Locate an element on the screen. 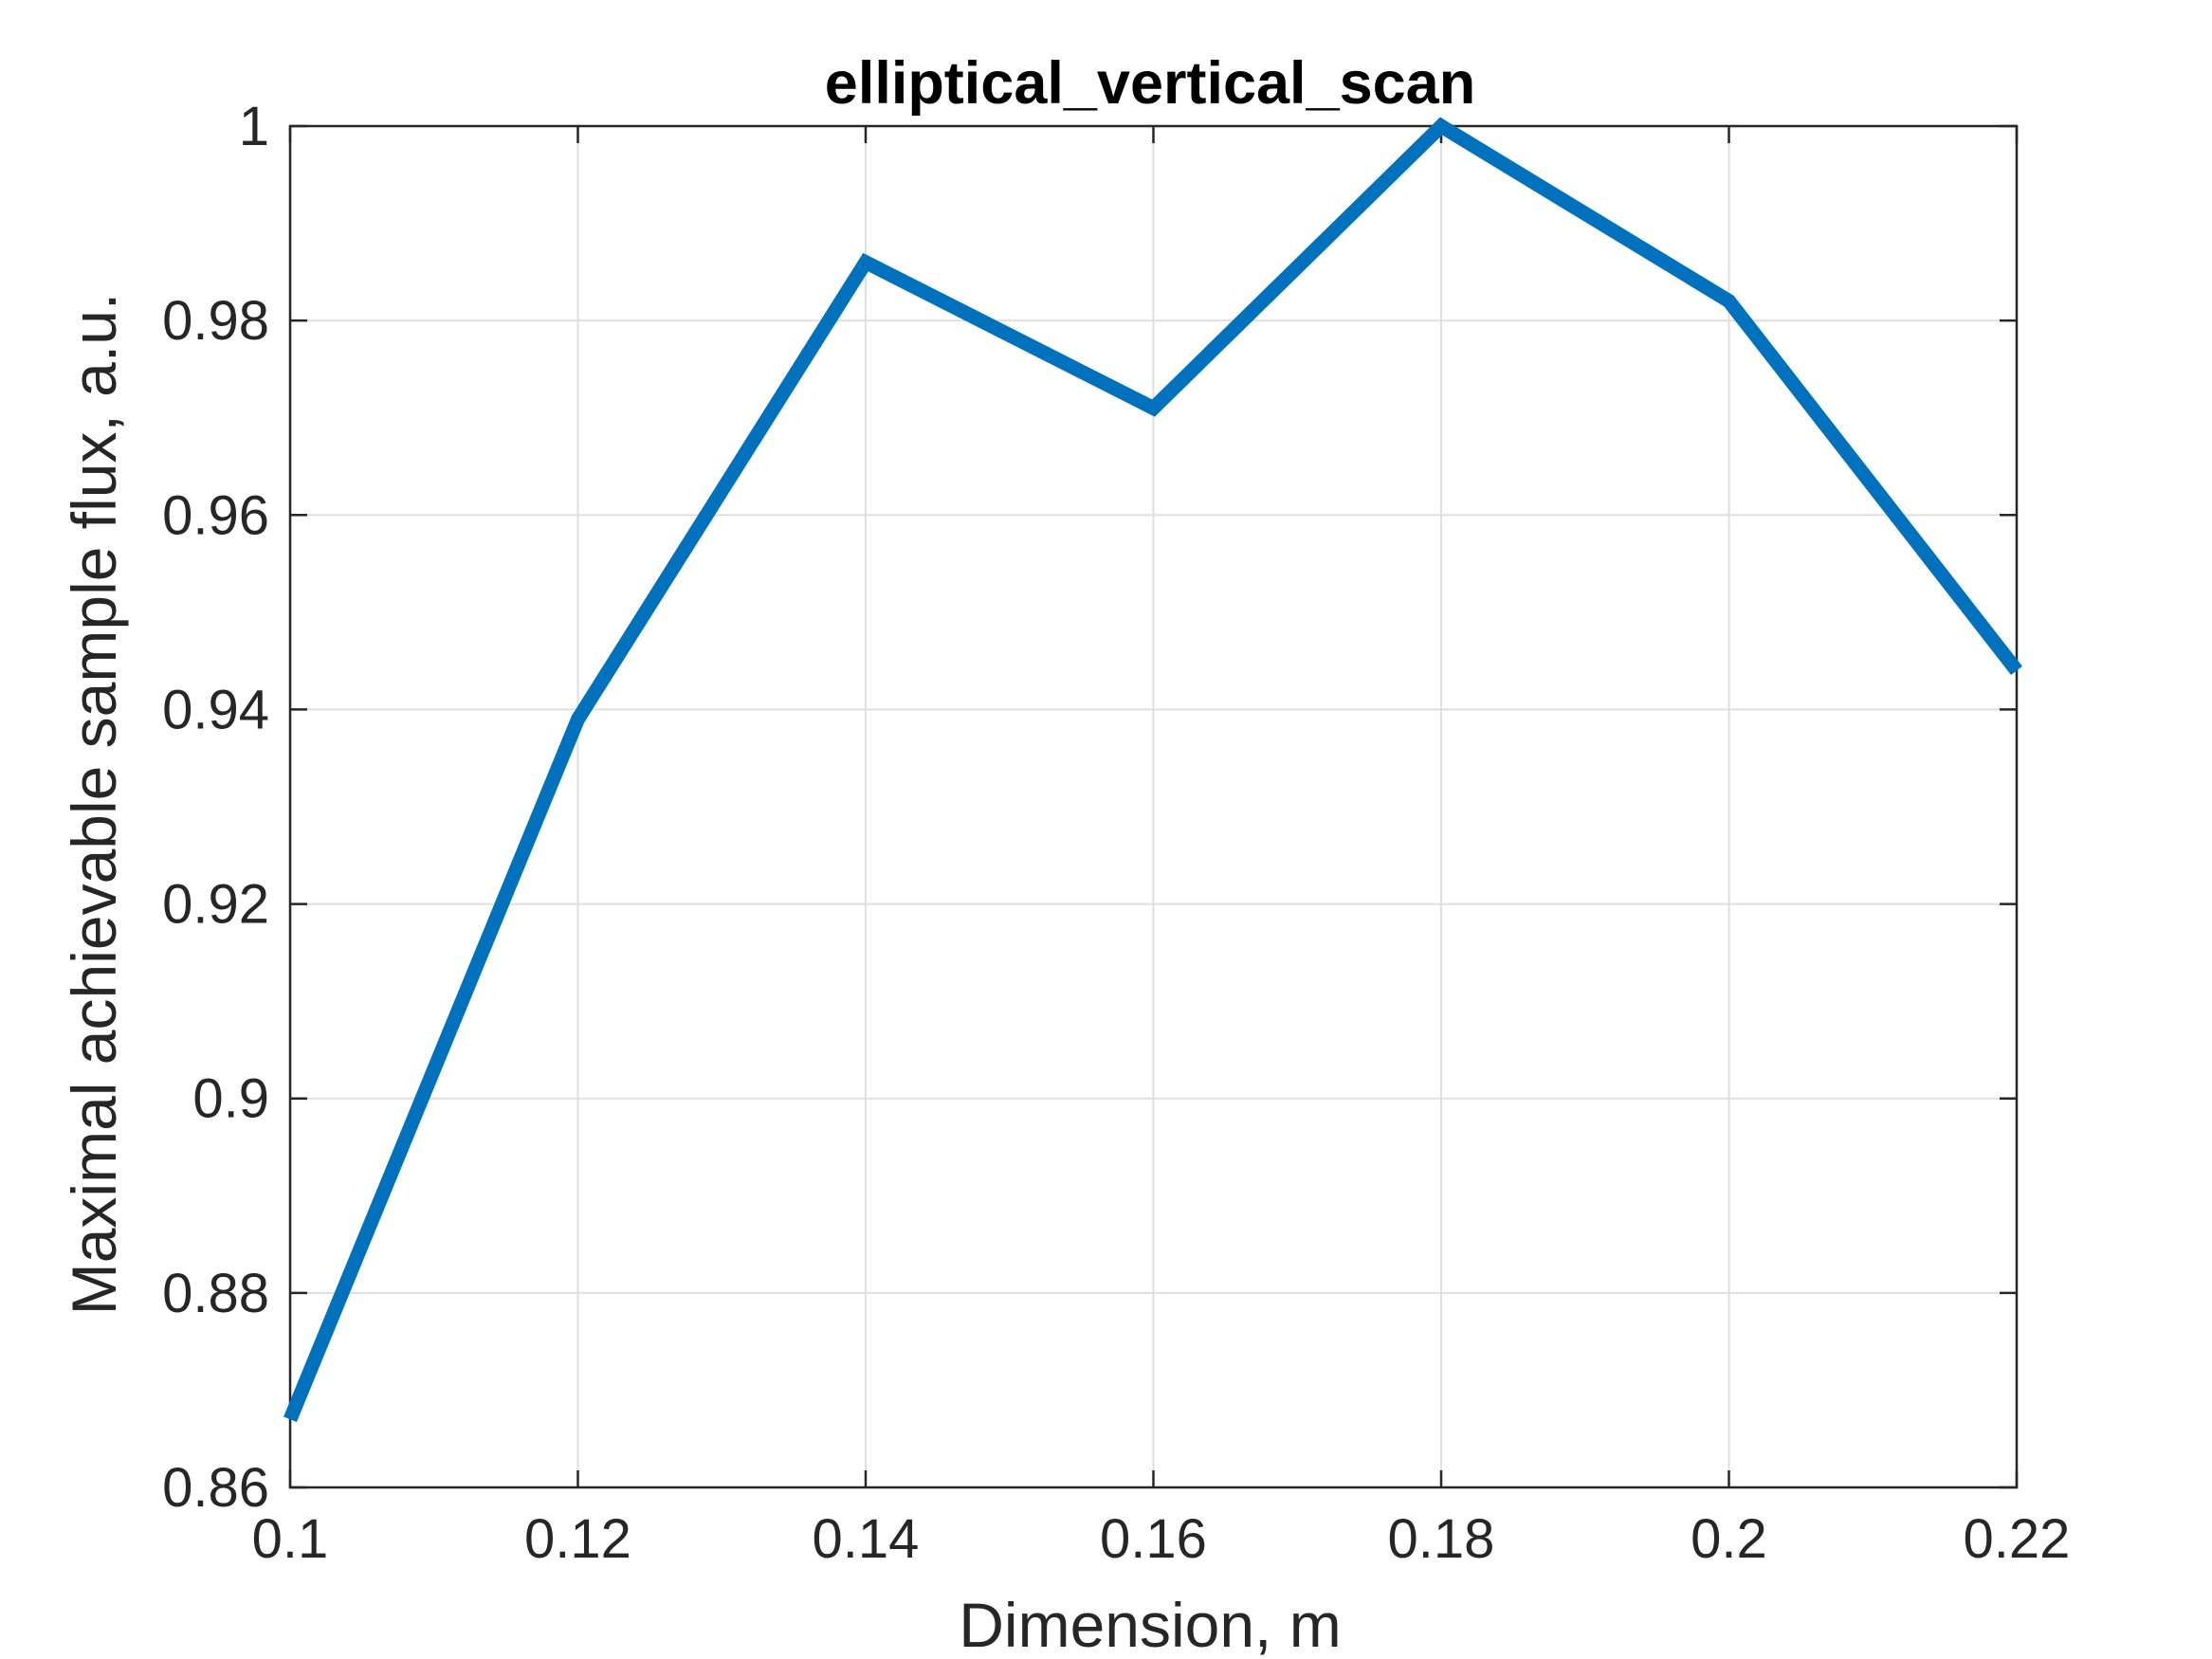 Image resolution: width=2212 pixels, height=1659 pixels. x-tick-label: 0.18 is located at coordinates (1441, 1539).